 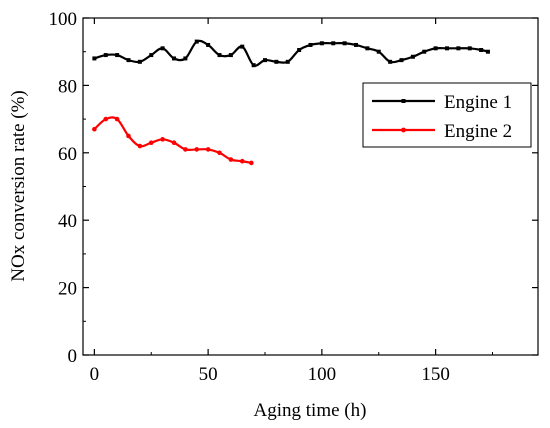 I want to click on y-axis-title: NOx conversion rate (%), so click(x=18, y=186).